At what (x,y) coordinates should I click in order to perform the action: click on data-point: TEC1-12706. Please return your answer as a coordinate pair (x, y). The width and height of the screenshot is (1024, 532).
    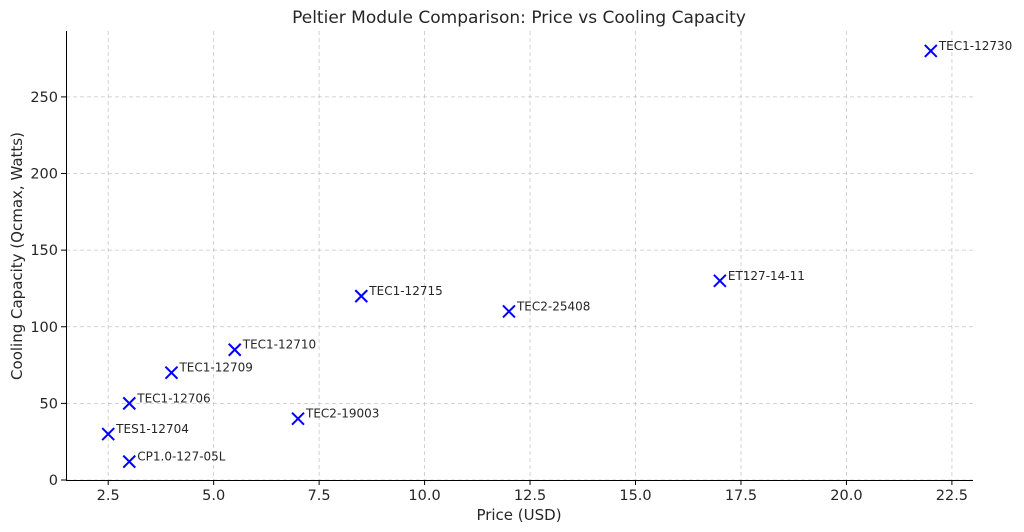
    Looking at the image, I should click on (166, 401).